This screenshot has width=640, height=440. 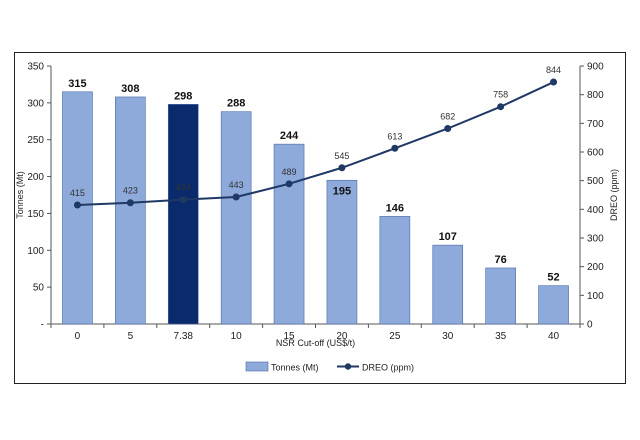 I want to click on x-tick-label: 15, so click(x=289, y=336).